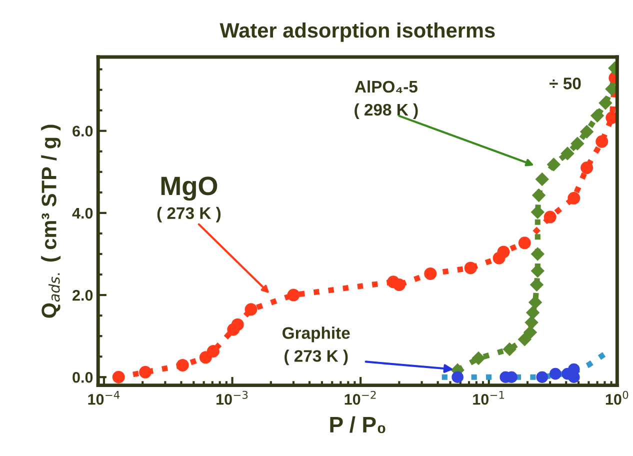 Image resolution: width=633 pixels, height=456 pixels. I want to click on x-axis-title: P / P₀, so click(358, 425).